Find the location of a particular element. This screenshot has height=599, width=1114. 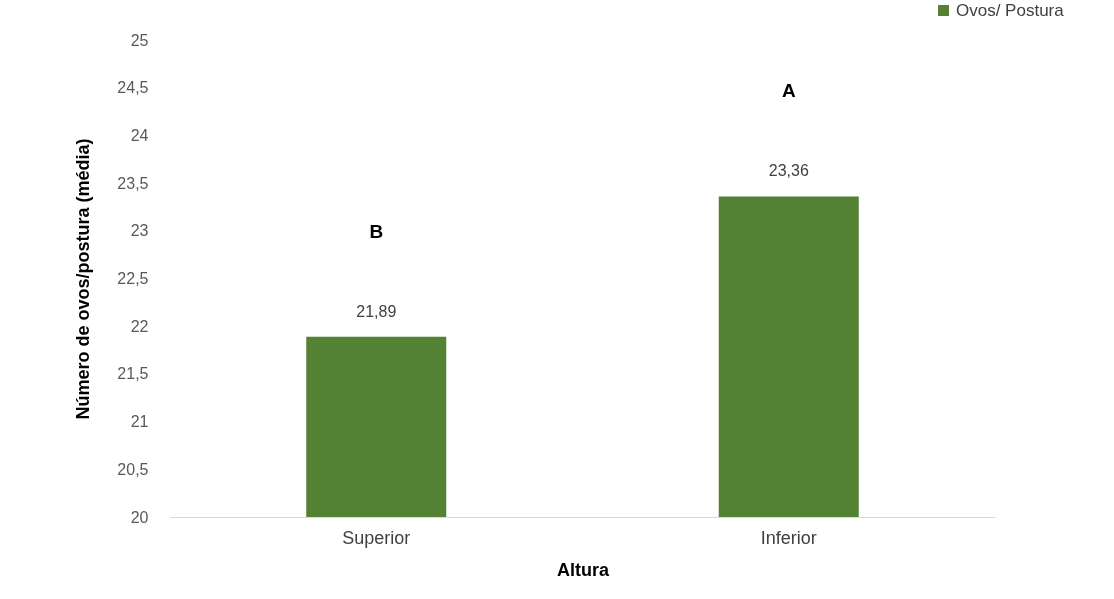

x-tick-label: Superior is located at coordinates (376, 537).